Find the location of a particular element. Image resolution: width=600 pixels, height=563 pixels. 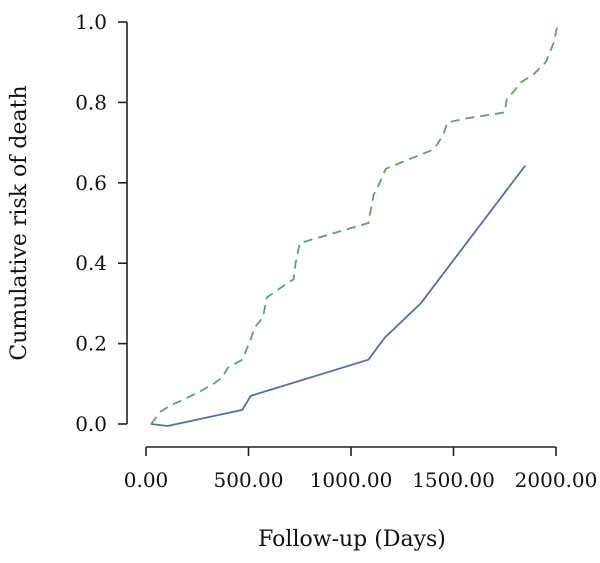

y-tick-label: 0.6 is located at coordinates (91, 183).